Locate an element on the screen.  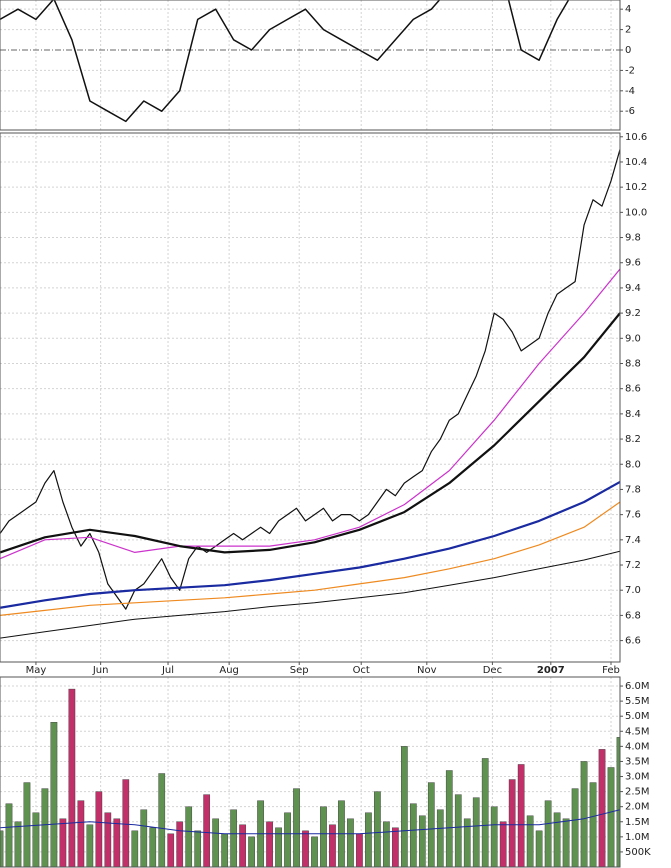
y-tick-label: 7.8 is located at coordinates (633, 489).